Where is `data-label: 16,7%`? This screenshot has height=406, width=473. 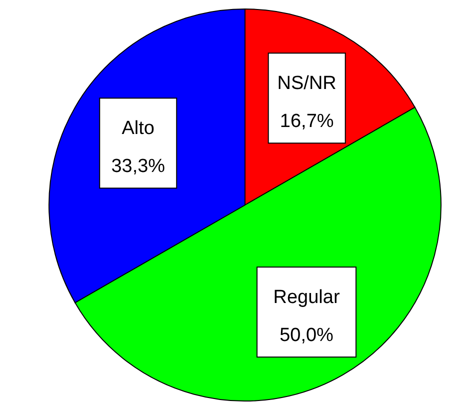
data-label: 16,7% is located at coordinates (307, 121).